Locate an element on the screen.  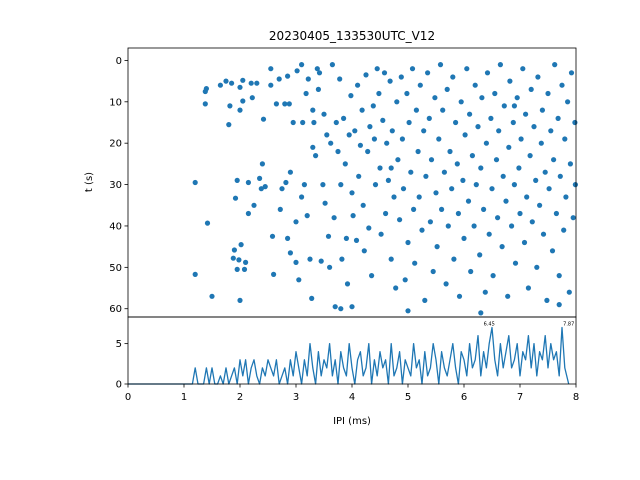
y-tick-label: 30 is located at coordinates (115, 185).